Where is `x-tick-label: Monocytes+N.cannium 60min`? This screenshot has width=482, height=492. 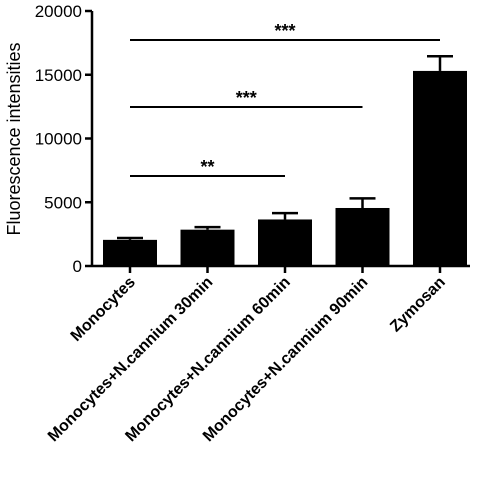
x-tick-label: Monocytes+N.cannium 60min is located at coordinates (207, 359).